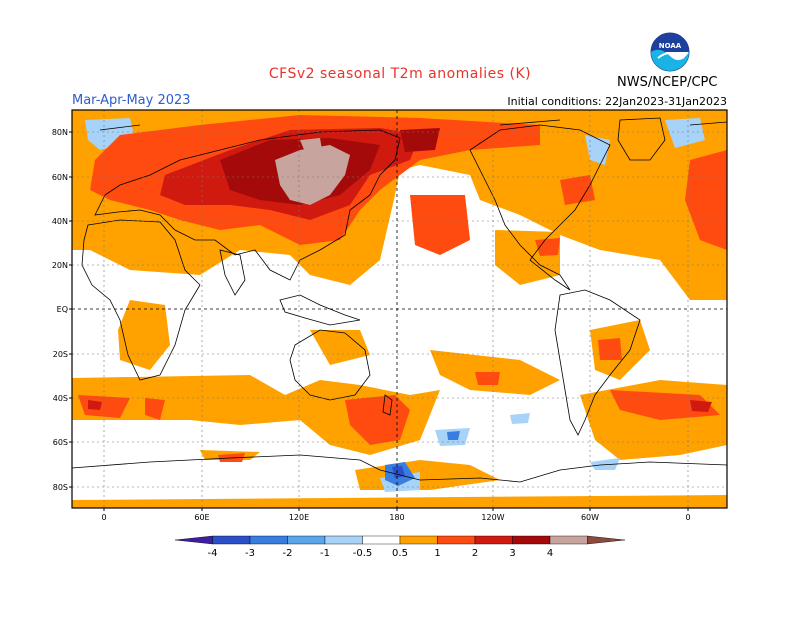  I want to click on lat-tick-label: EQ, so click(62, 309).